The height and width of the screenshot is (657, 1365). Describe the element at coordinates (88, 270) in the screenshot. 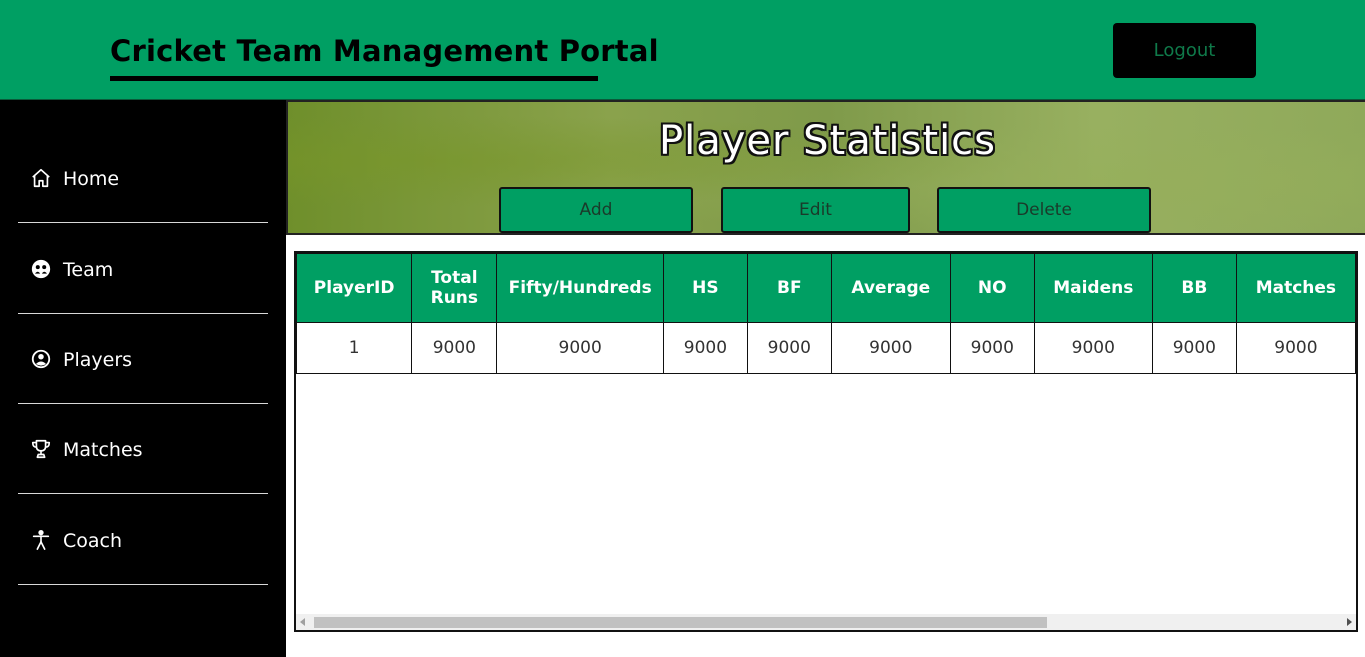

I see `sidebar-item-label: Team` at that location.